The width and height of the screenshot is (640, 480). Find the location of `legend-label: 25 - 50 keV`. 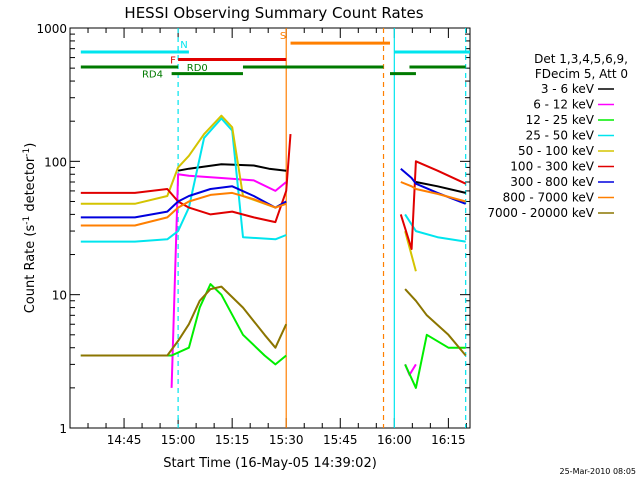

legend-label: 25 - 50 keV is located at coordinates (560, 136).